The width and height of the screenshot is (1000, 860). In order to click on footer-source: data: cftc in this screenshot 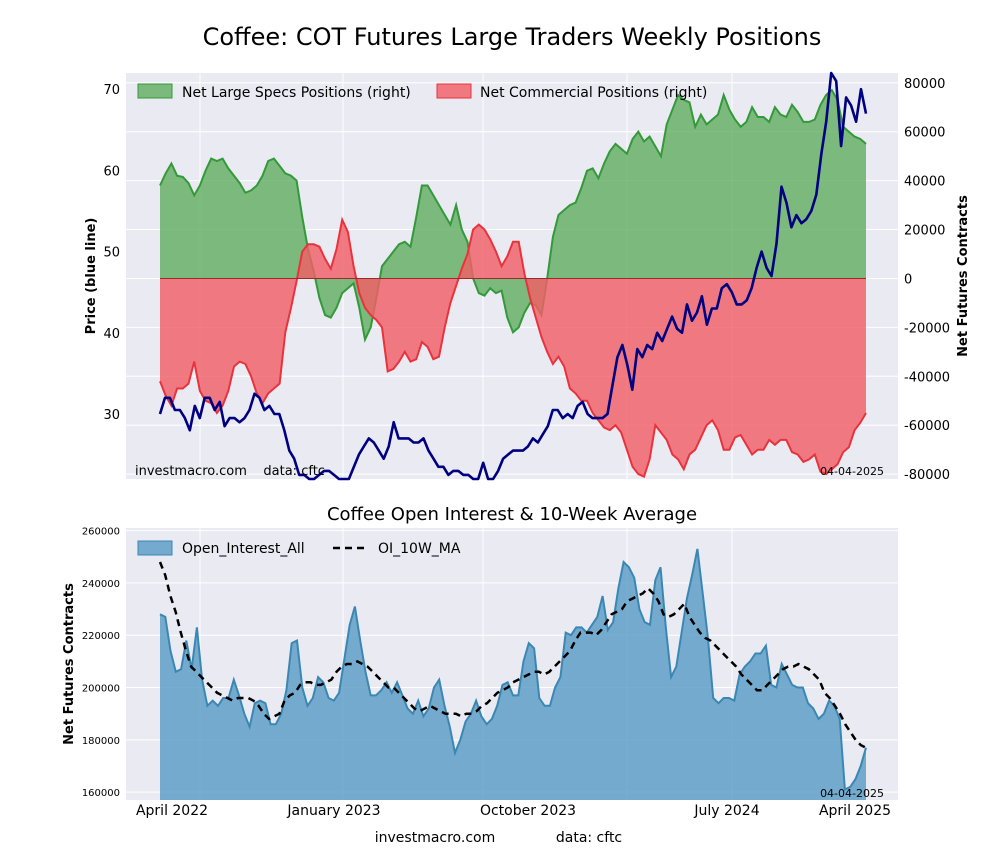, I will do `click(589, 838)`.